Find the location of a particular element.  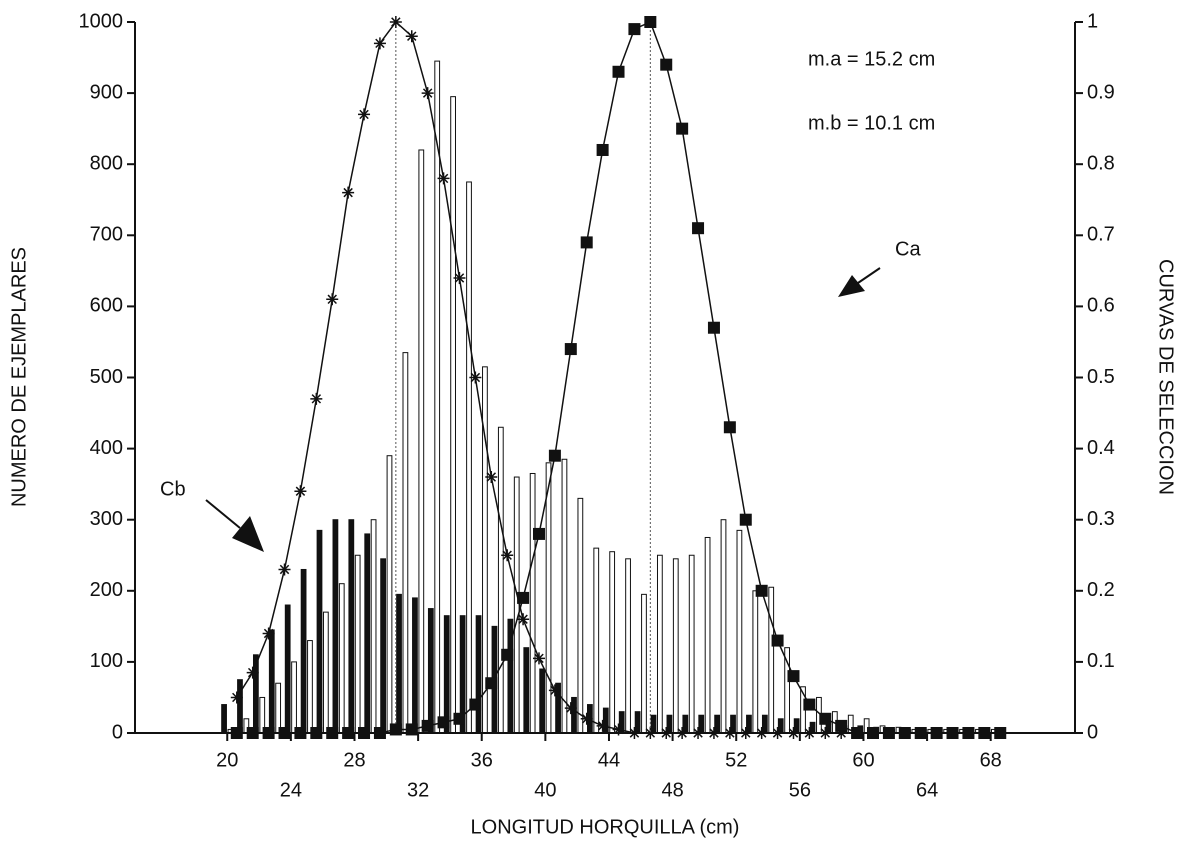

annotation: Cb is located at coordinates (173, 489).